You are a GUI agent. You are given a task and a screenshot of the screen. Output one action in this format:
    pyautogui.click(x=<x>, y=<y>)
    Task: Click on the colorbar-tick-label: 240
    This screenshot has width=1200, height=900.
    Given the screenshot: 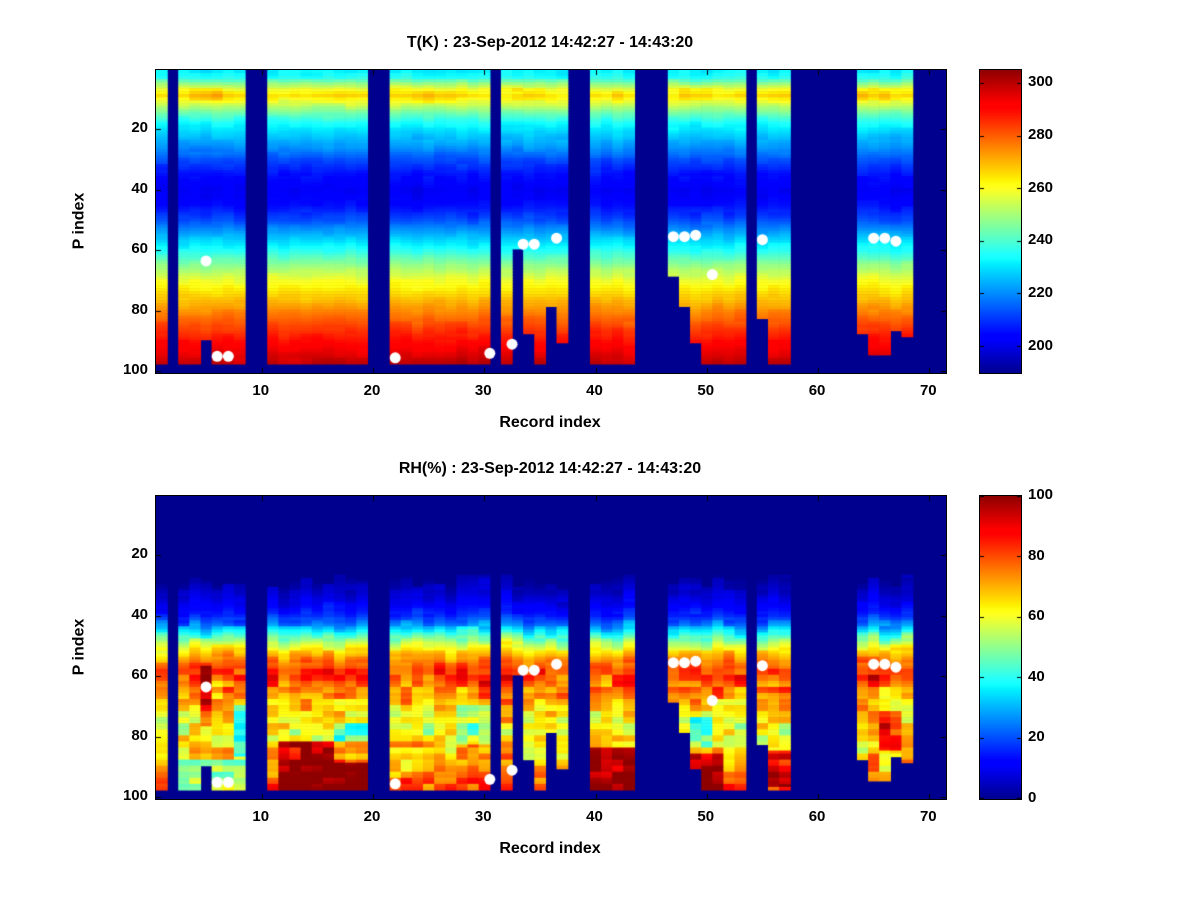 What is the action you would take?
    pyautogui.click(x=1041, y=240)
    